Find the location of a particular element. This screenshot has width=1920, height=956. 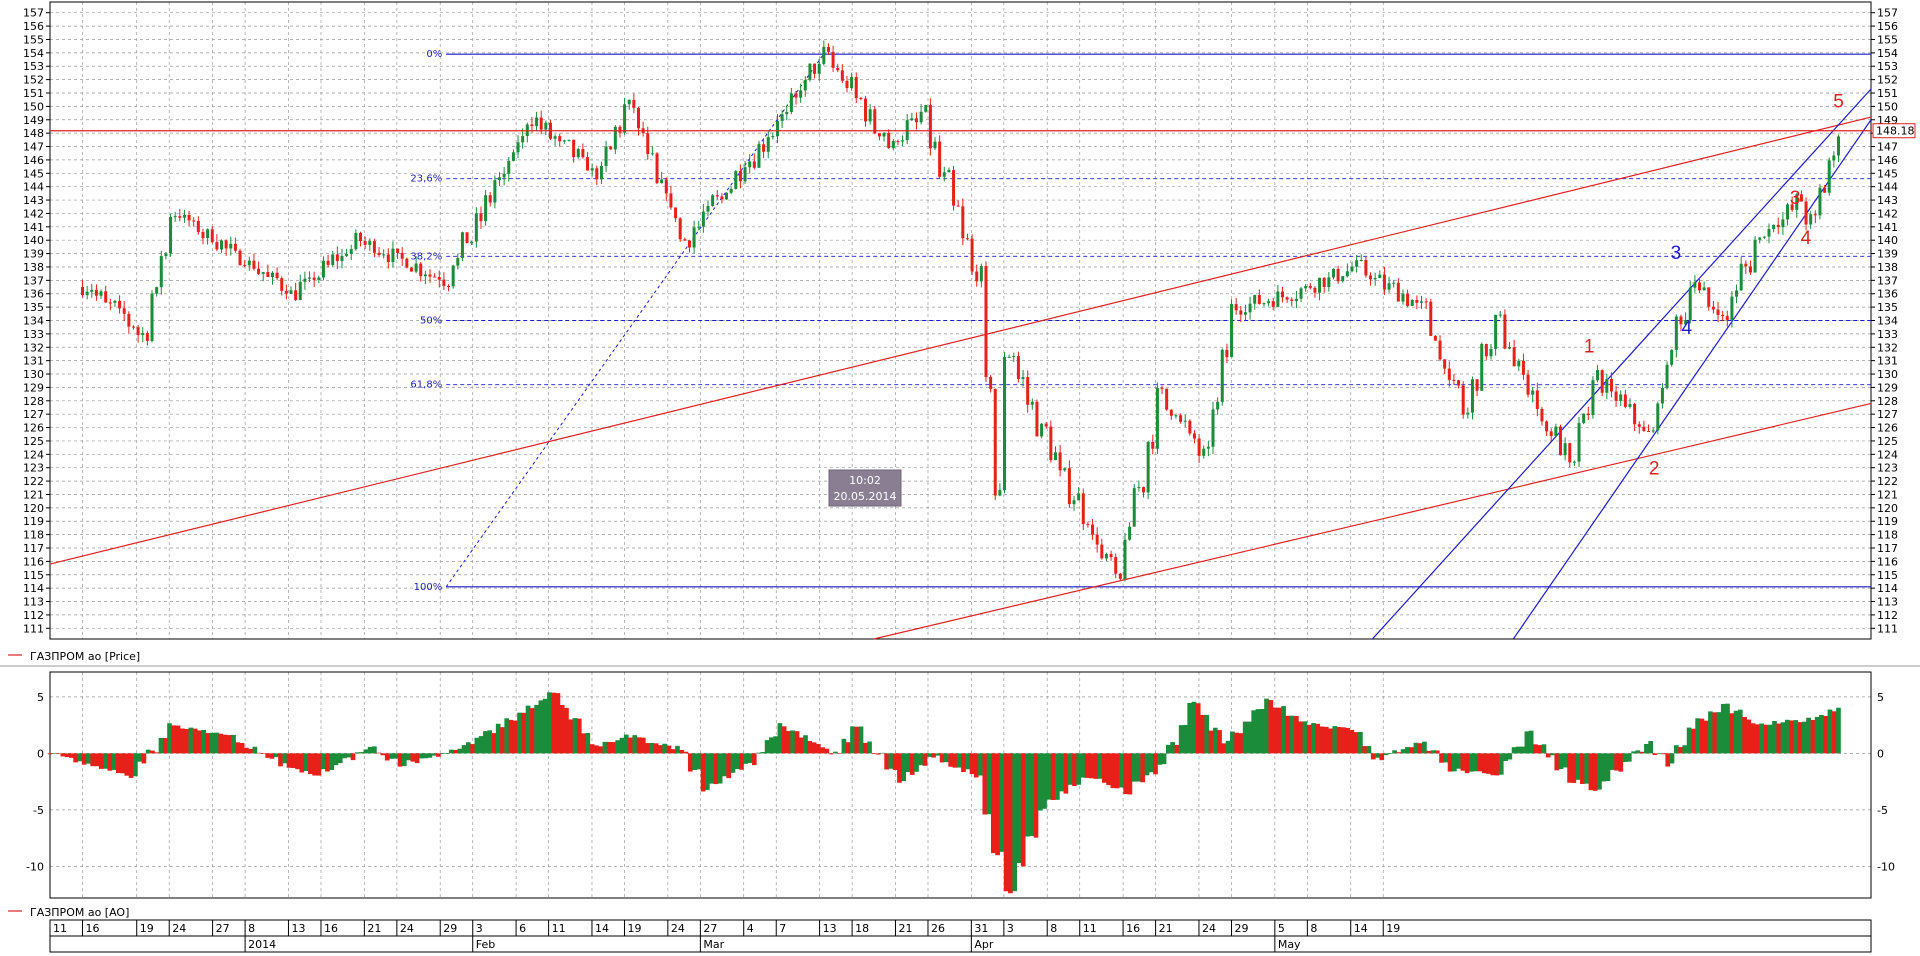

price-ytick-label-left: 149 is located at coordinates (33, 120).